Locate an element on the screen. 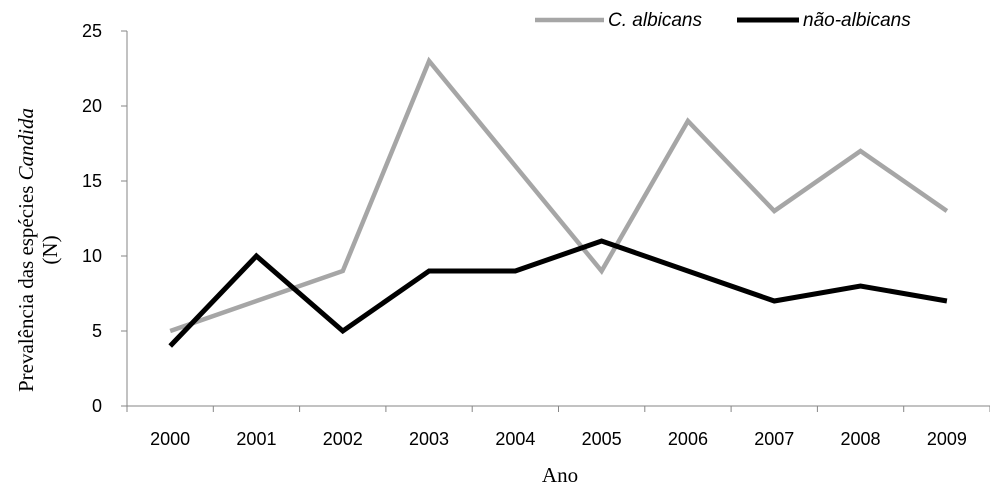  x-tick-label: 2006 is located at coordinates (688, 439).